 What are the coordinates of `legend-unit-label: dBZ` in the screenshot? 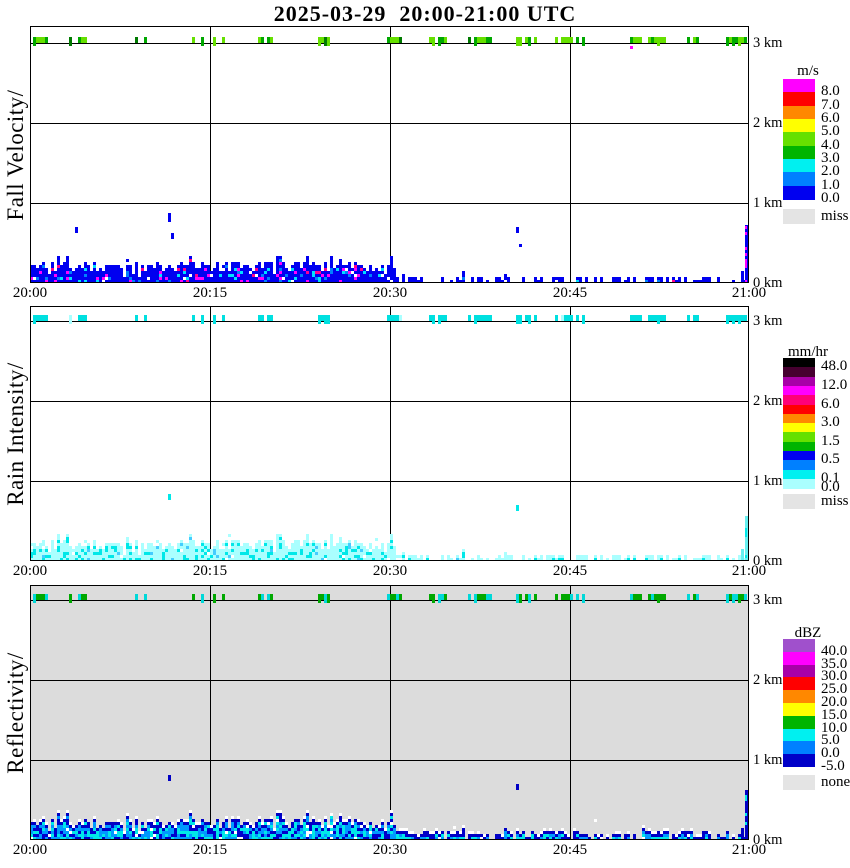 It's located at (808, 633).